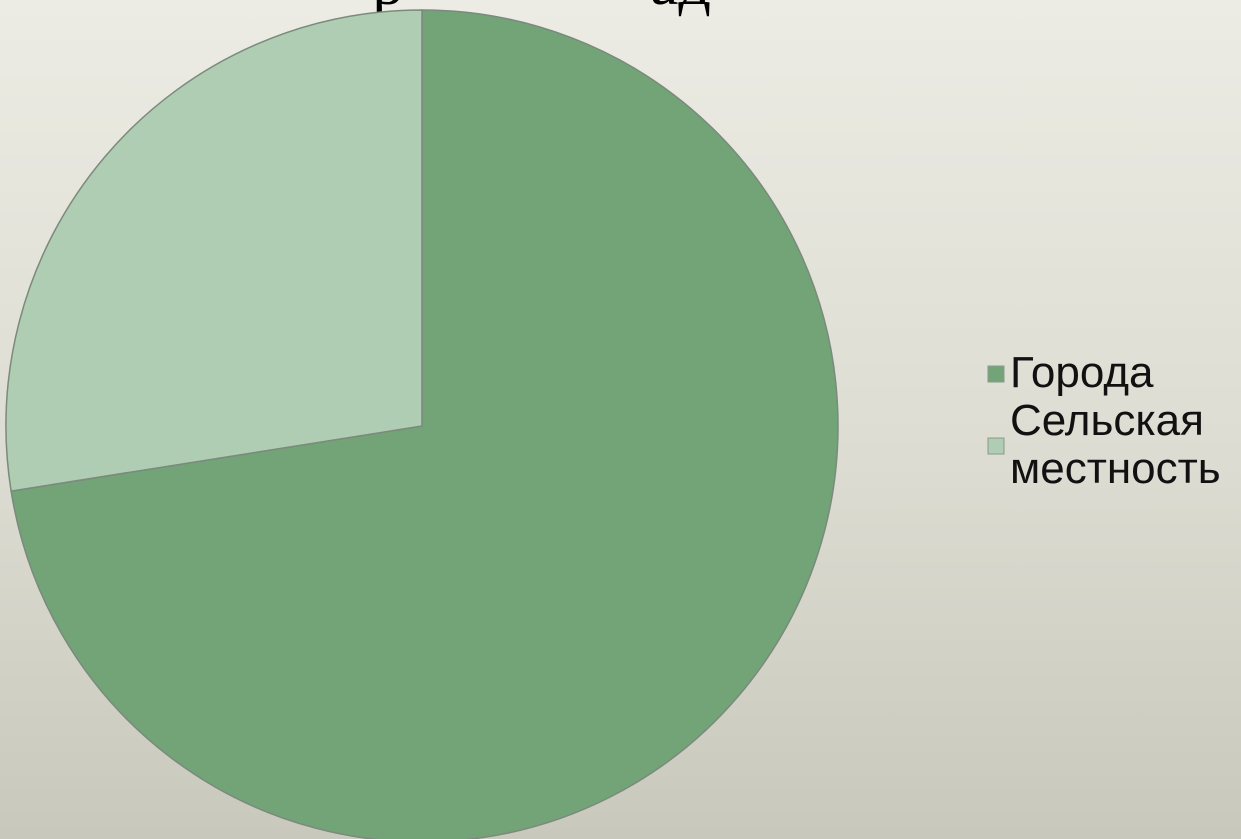  Describe the element at coordinates (680, 9) in the screenshot. I see `svg-text: ад` at that location.